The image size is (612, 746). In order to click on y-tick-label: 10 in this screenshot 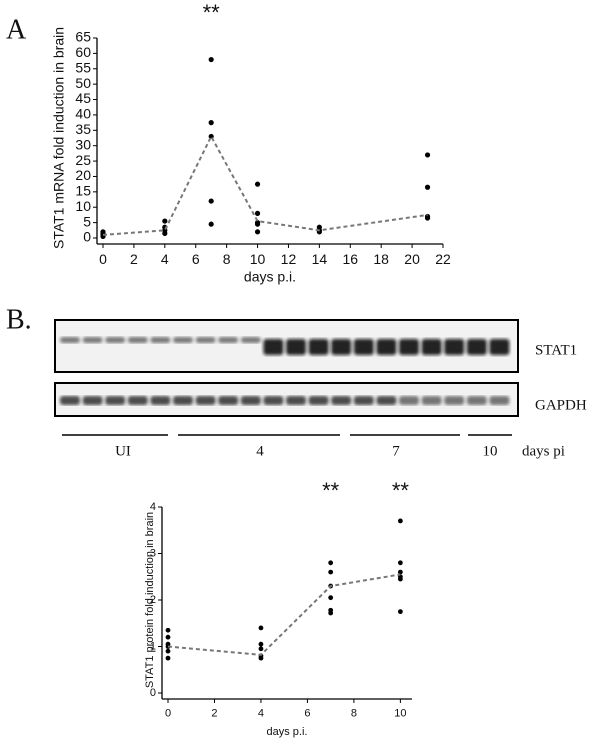, I will do `click(83, 206)`.